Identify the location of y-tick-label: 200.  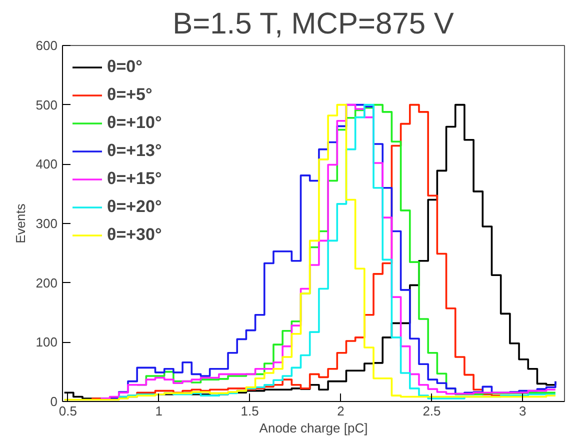
(47, 282).